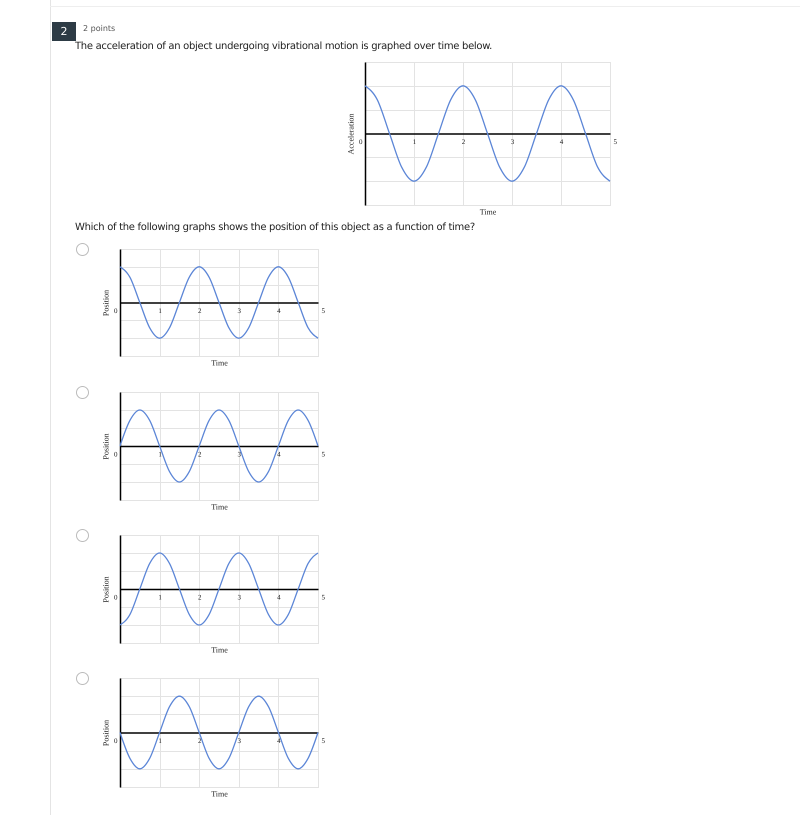 Image resolution: width=800 pixels, height=815 pixels. Describe the element at coordinates (99, 28) in the screenshot. I see `text: 2 points` at that location.